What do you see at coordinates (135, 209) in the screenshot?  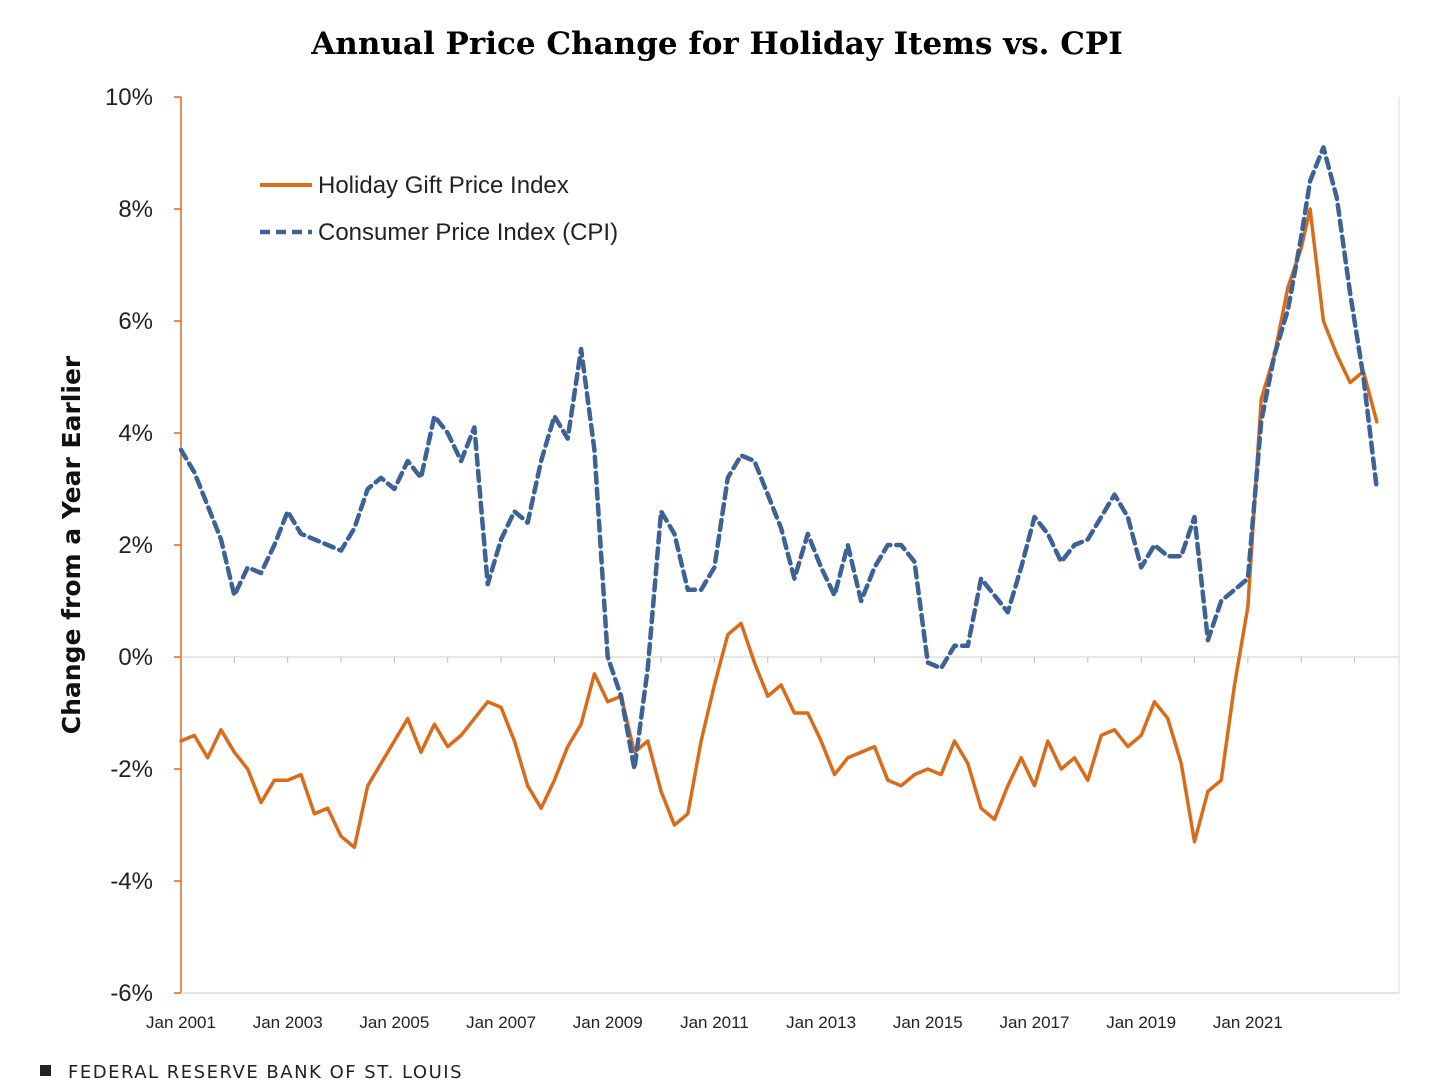 I see `y-tick-label: 8%` at bounding box center [135, 209].